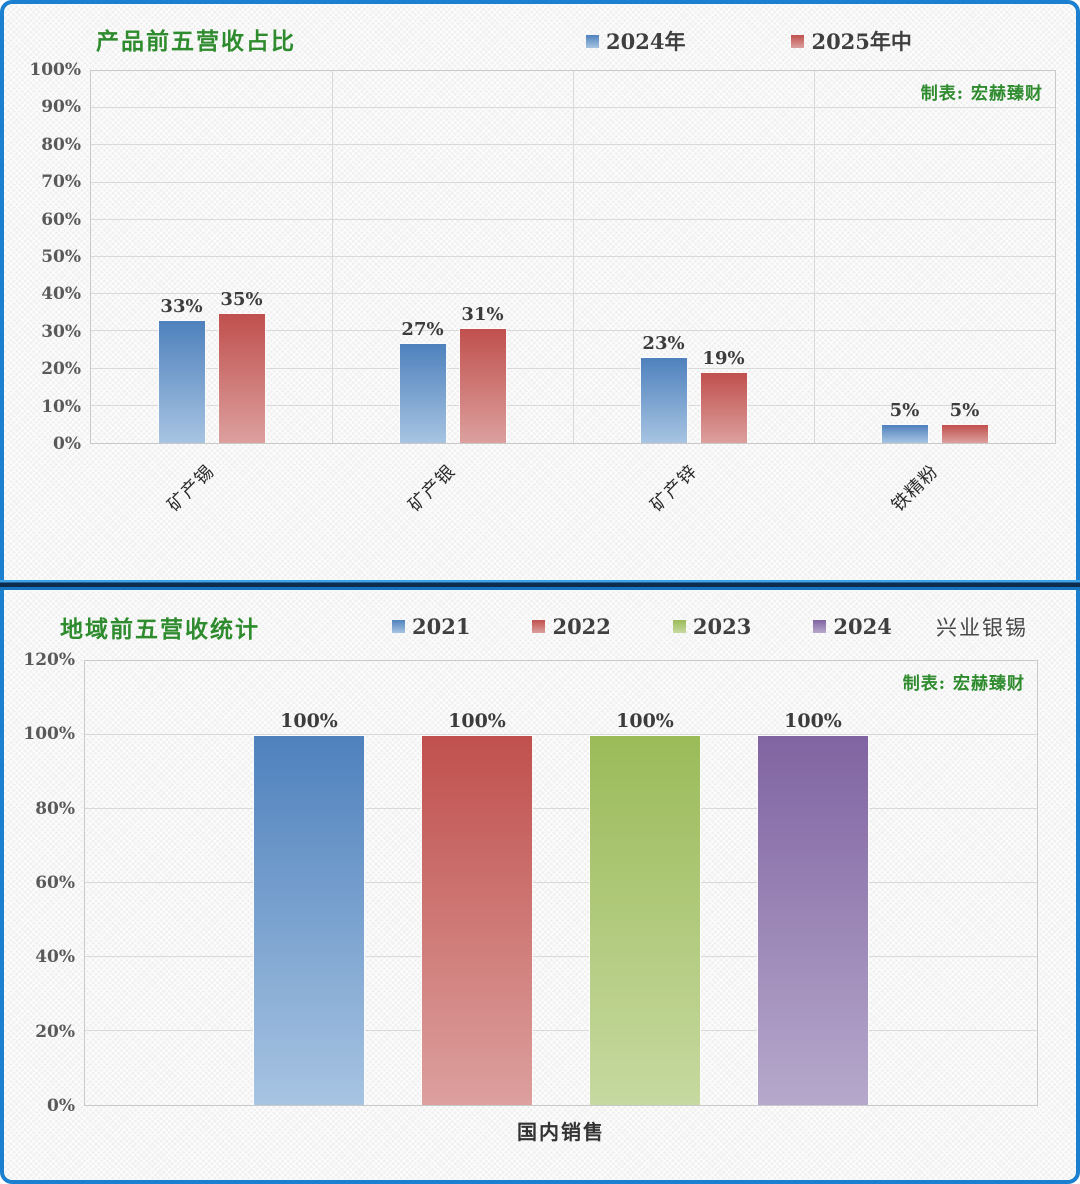 Image resolution: width=1080 pixels, height=1184 pixels. Describe the element at coordinates (581, 626) in the screenshot. I see `legend-label: 2022` at that location.